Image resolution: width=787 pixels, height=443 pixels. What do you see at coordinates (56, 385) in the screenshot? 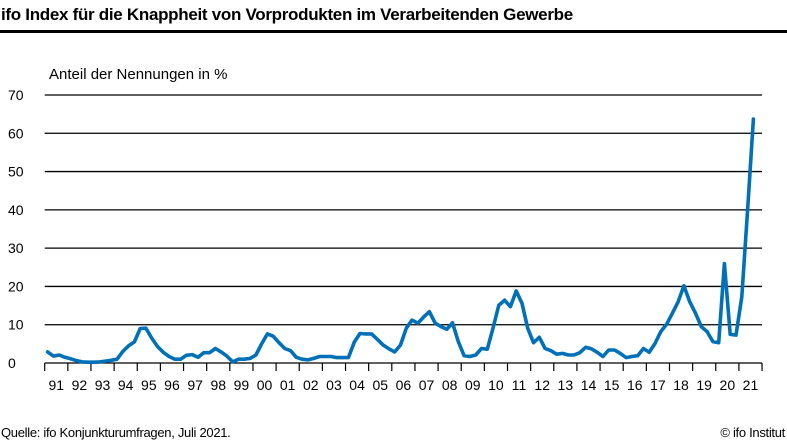
I see `x-tick-label: 91` at bounding box center [56, 385].